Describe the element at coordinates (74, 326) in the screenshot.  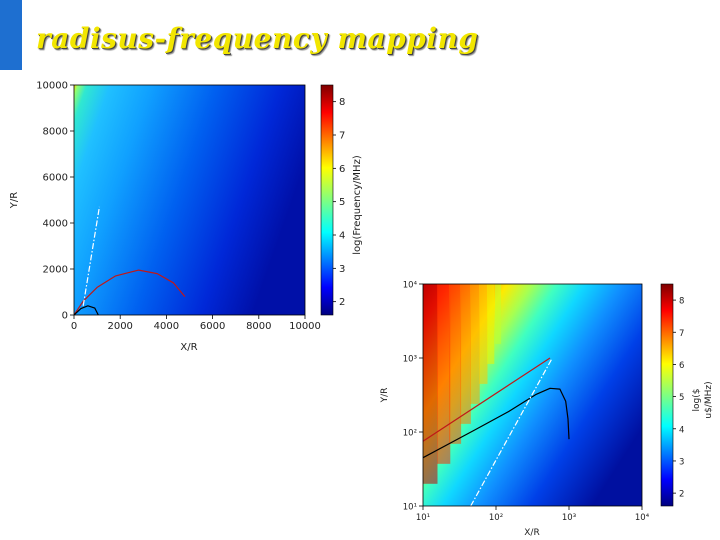
I see `x-tick-label: 0` at that location.